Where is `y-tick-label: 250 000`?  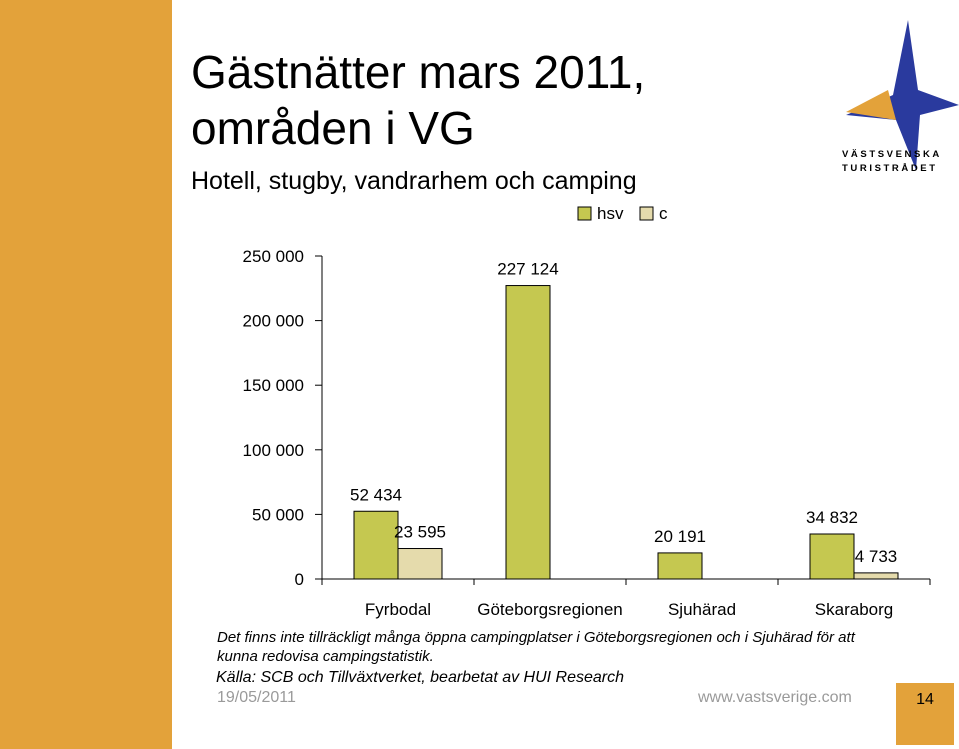 y-tick-label: 250 000 is located at coordinates (273, 256).